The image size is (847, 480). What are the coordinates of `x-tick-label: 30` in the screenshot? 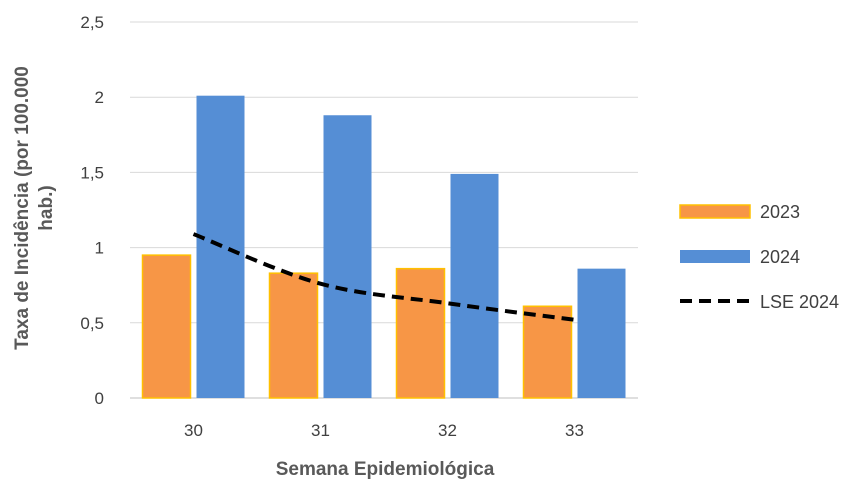 It's located at (193, 430).